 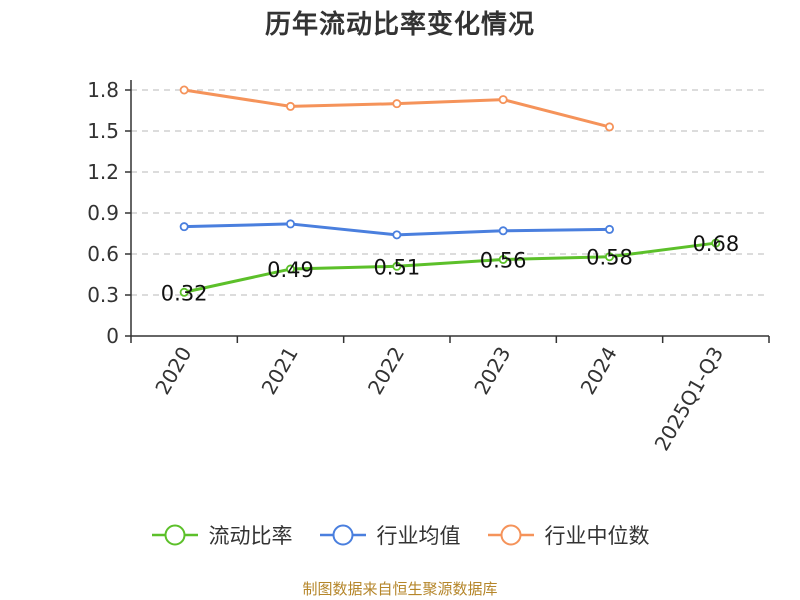 I want to click on legend-item: 行业均值, so click(x=390, y=535).